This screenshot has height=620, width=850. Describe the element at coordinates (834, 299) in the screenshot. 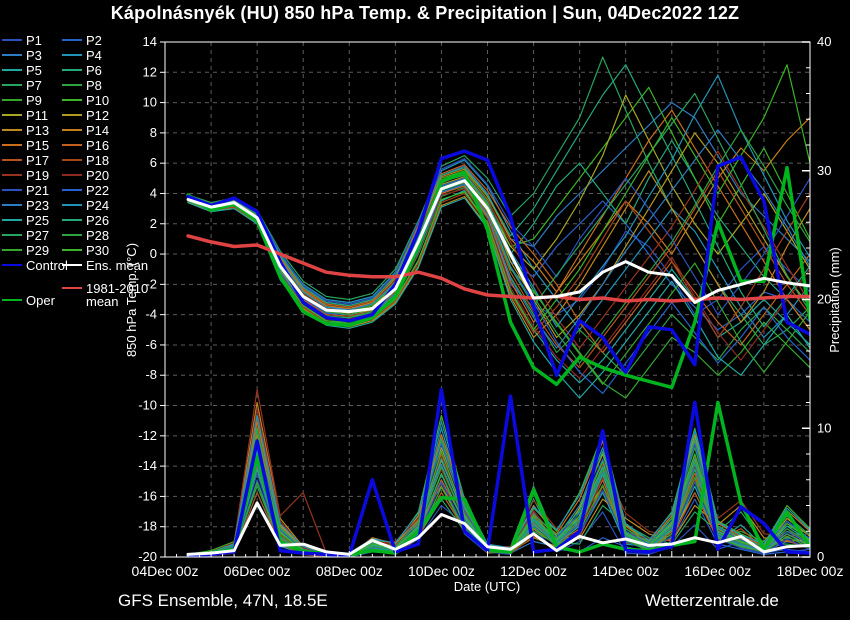

I see `y-right-axis-label: Precipitation (mm)` at that location.